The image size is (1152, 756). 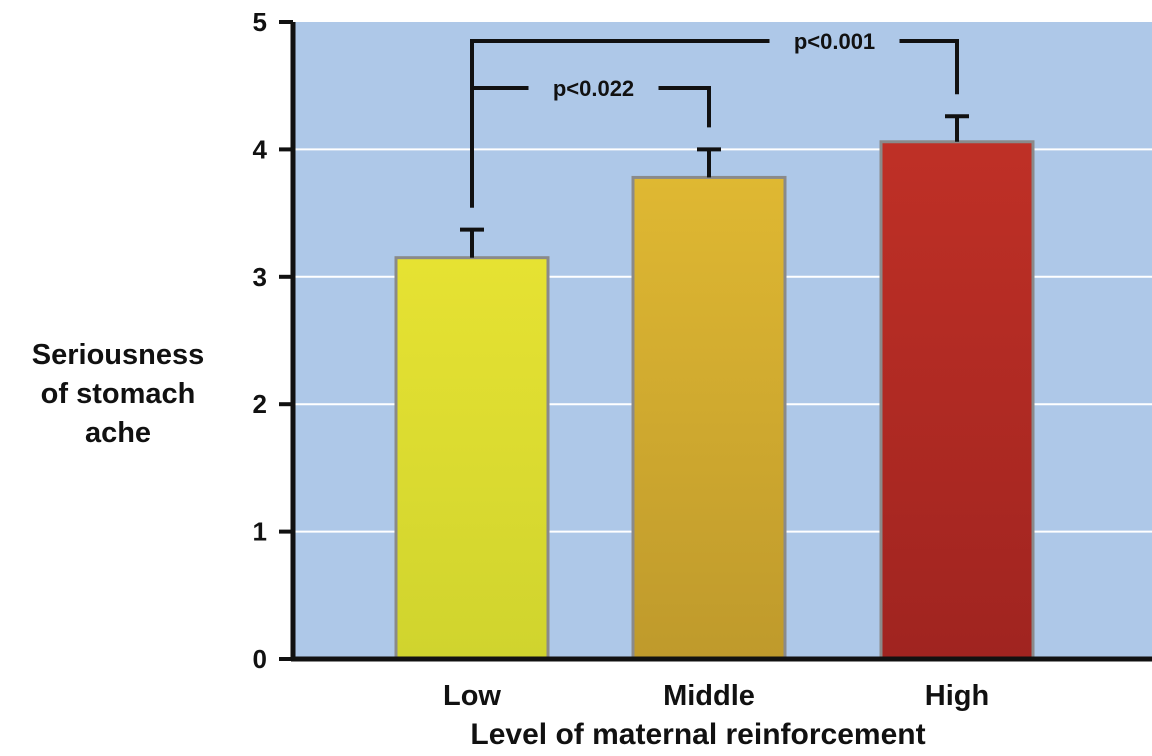 What do you see at coordinates (118, 355) in the screenshot?
I see `y-axis-label-line-1: Seriousness` at bounding box center [118, 355].